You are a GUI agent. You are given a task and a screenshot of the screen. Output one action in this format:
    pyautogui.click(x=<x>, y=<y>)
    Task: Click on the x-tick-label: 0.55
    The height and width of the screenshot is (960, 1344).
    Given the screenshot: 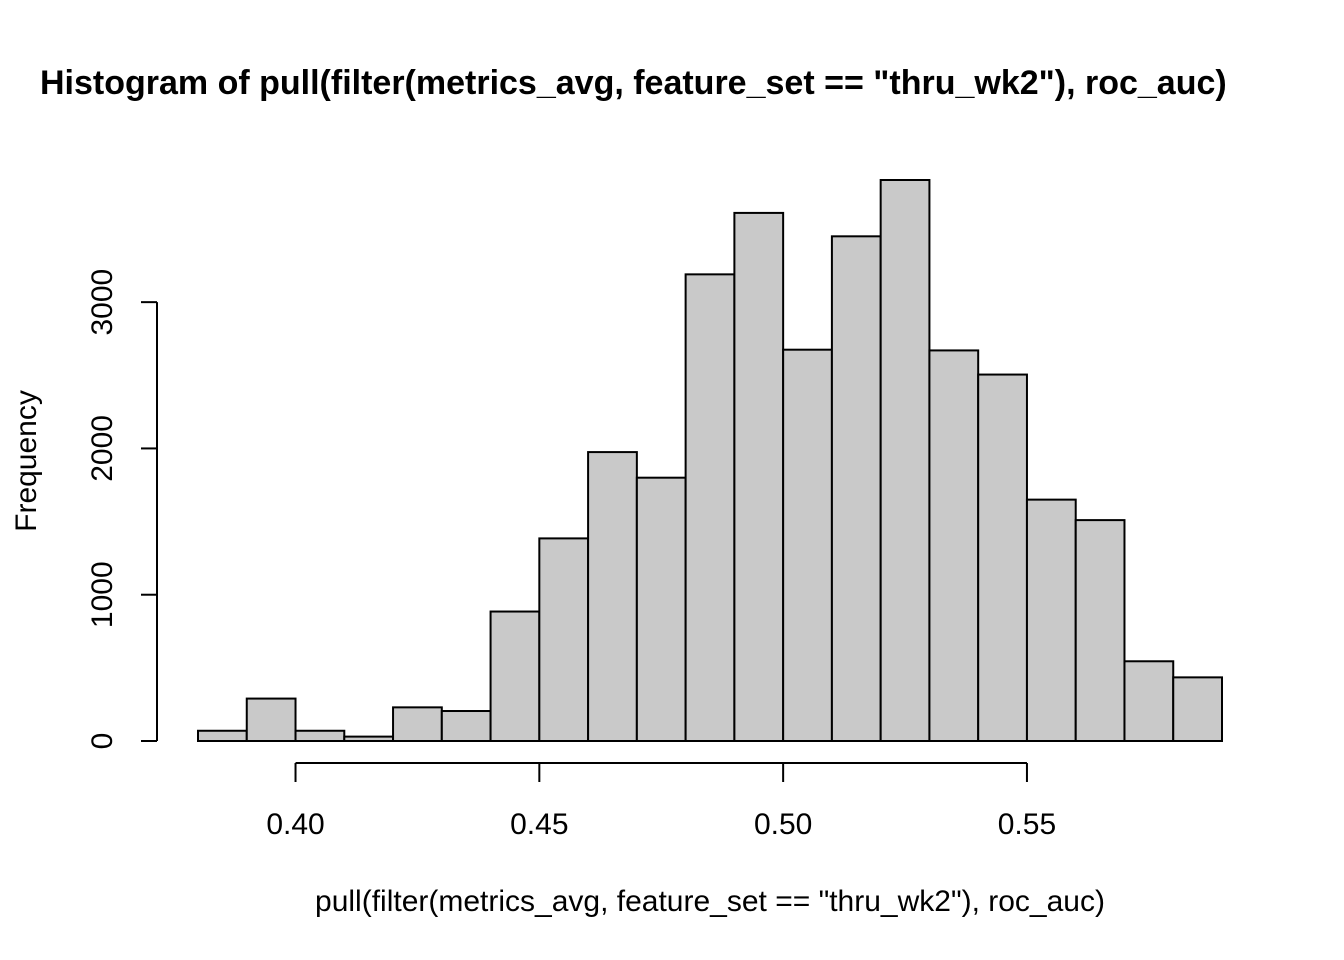 What is the action you would take?
    pyautogui.click(x=1027, y=824)
    